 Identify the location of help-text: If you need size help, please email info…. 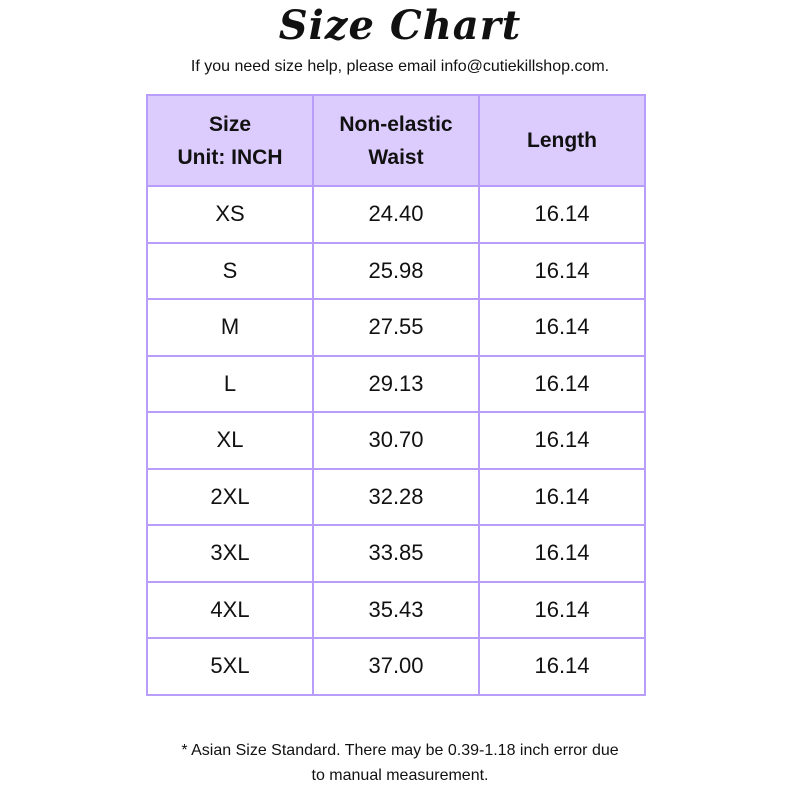
(400, 66).